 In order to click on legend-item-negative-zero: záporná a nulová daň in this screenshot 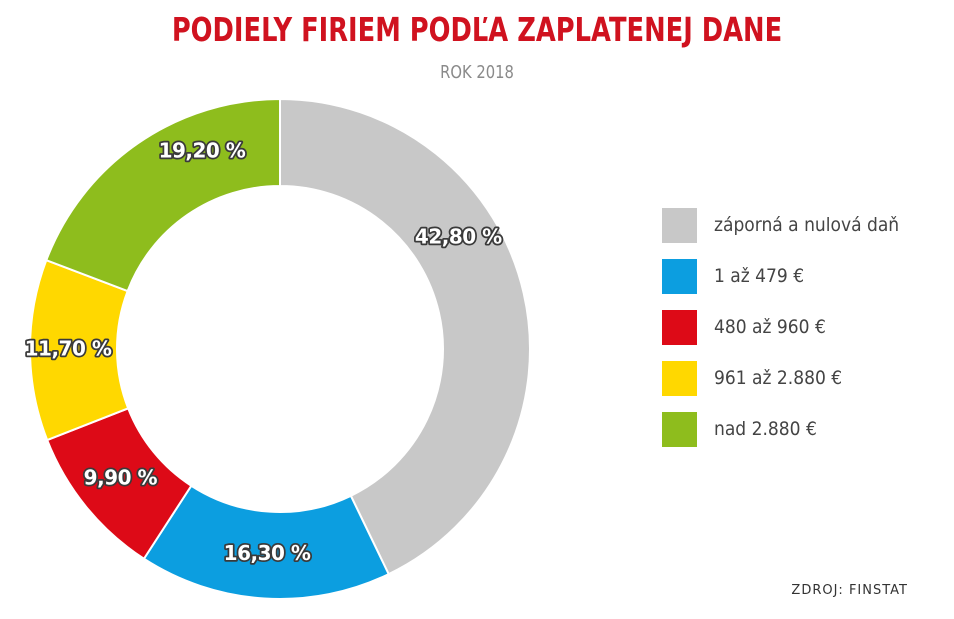, I will do `click(780, 225)`.